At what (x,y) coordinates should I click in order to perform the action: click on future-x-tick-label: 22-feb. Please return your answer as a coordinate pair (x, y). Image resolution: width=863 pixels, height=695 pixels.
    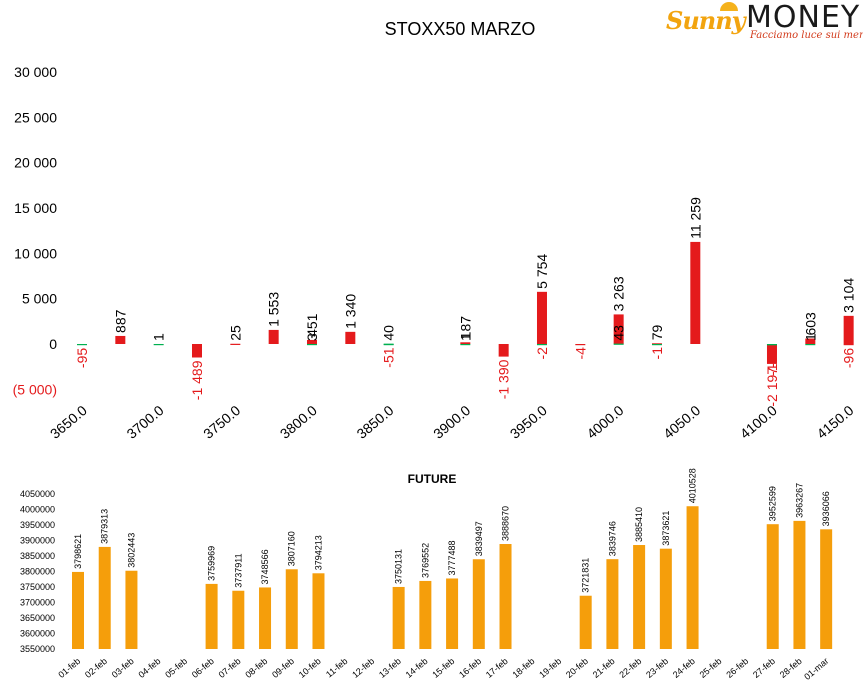
    Looking at the image, I should click on (630, 668).